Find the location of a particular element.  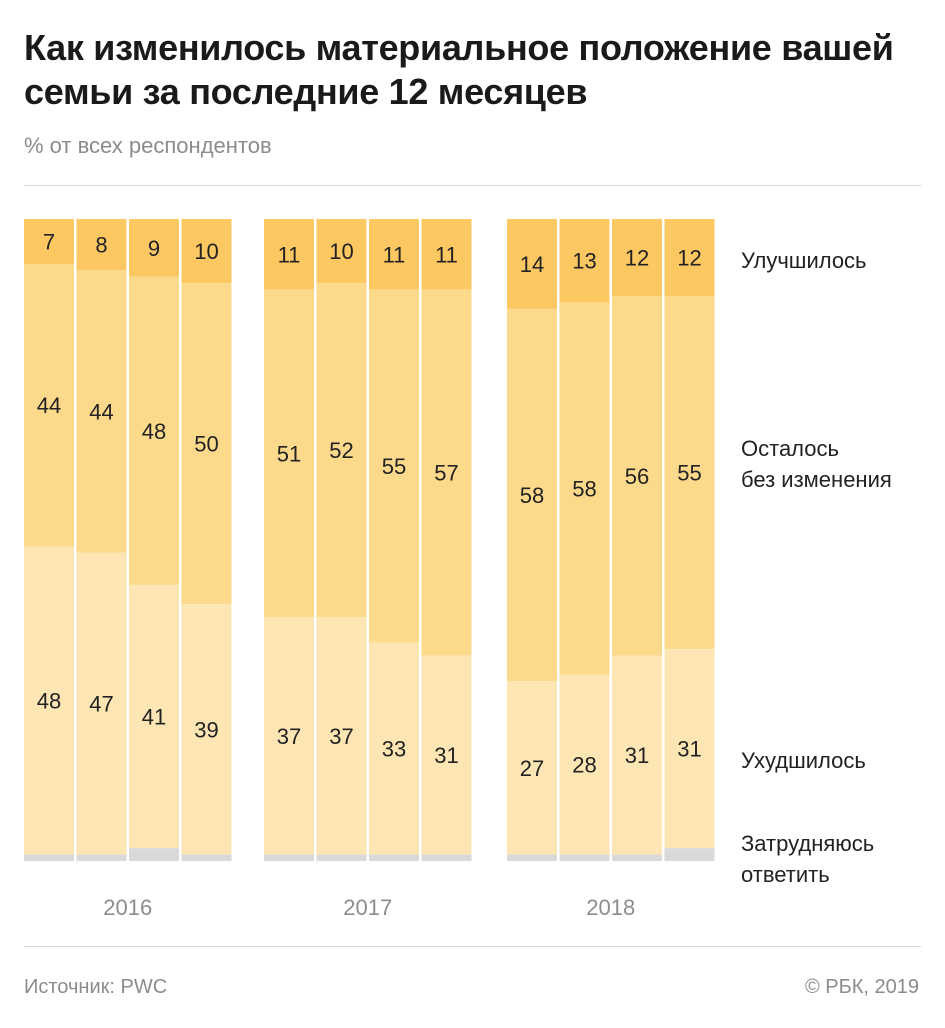

data-label: 27 is located at coordinates (532, 768).